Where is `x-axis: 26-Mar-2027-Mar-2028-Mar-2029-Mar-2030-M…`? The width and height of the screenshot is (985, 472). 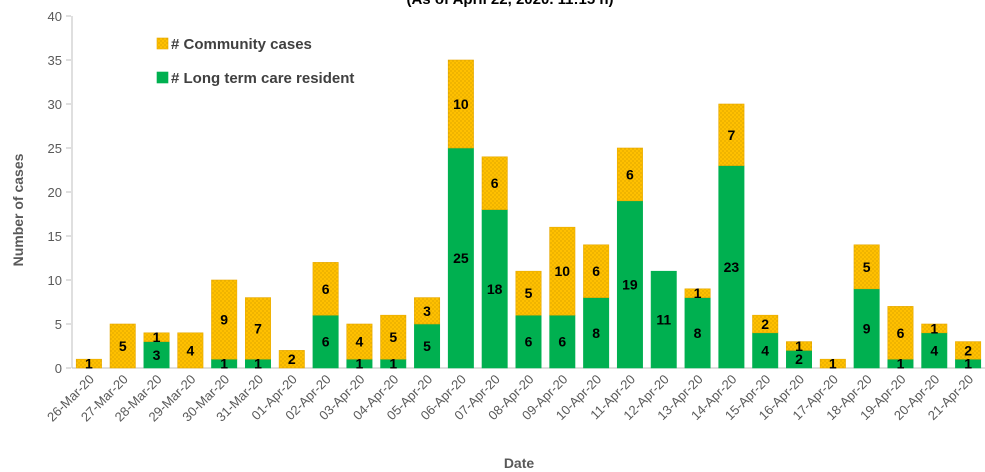 x-axis: 26-Mar-2027-Mar-2028-Mar-2029-Mar-2030-M… is located at coordinates (514, 396).